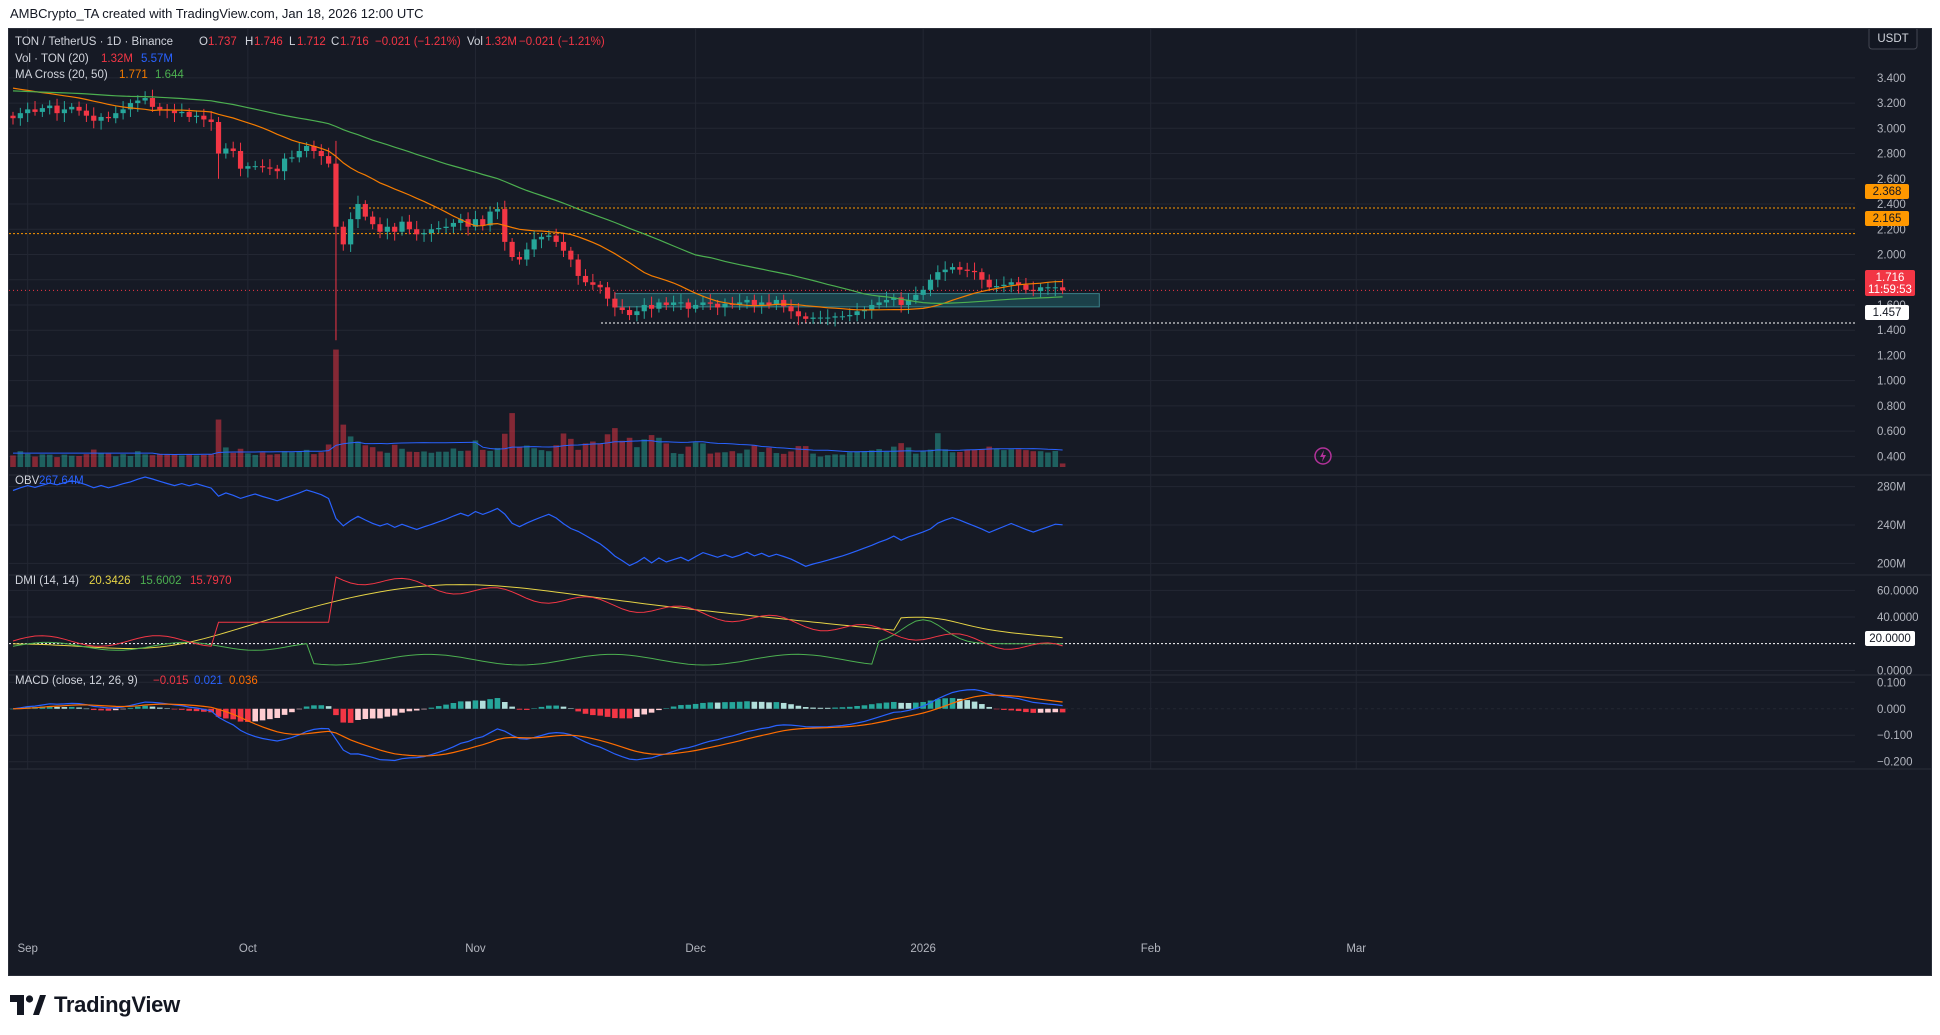  I want to click on lightning-icon, so click(1323, 456).